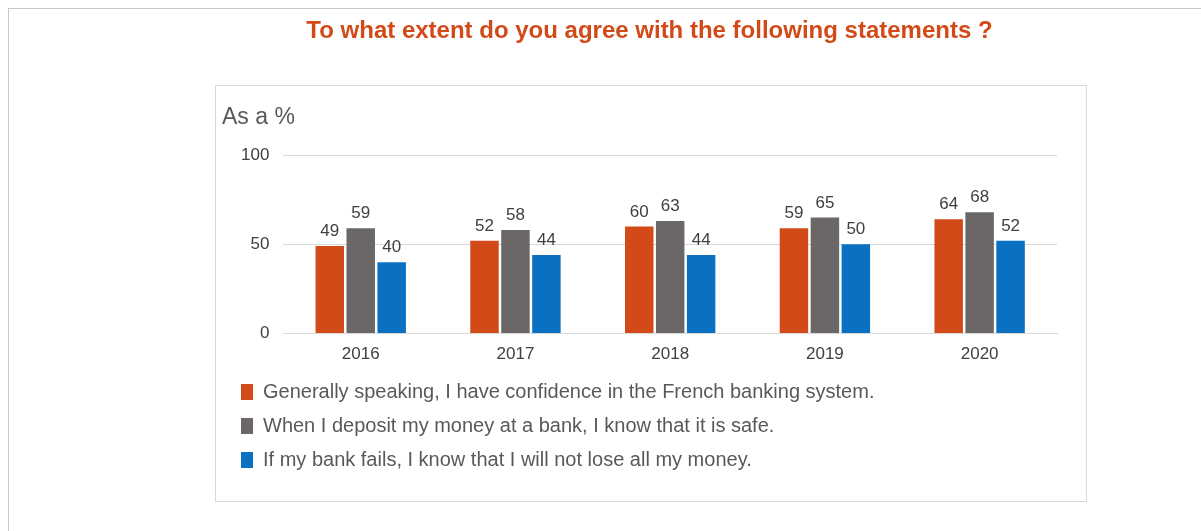 The width and height of the screenshot is (1201, 531). I want to click on x-tick-label: 2019, so click(825, 354).